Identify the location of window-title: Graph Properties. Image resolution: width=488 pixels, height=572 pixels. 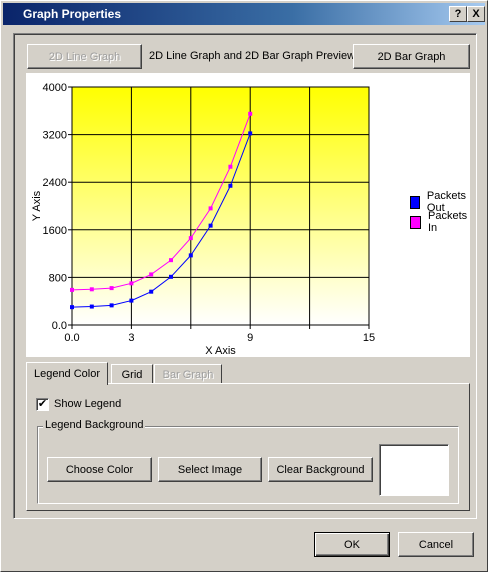
(72, 14).